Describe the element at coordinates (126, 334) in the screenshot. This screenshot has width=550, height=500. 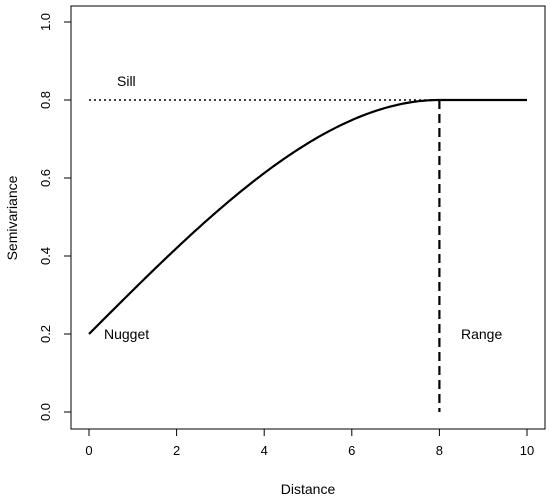
I see `nugget-annotation: Nugget` at that location.